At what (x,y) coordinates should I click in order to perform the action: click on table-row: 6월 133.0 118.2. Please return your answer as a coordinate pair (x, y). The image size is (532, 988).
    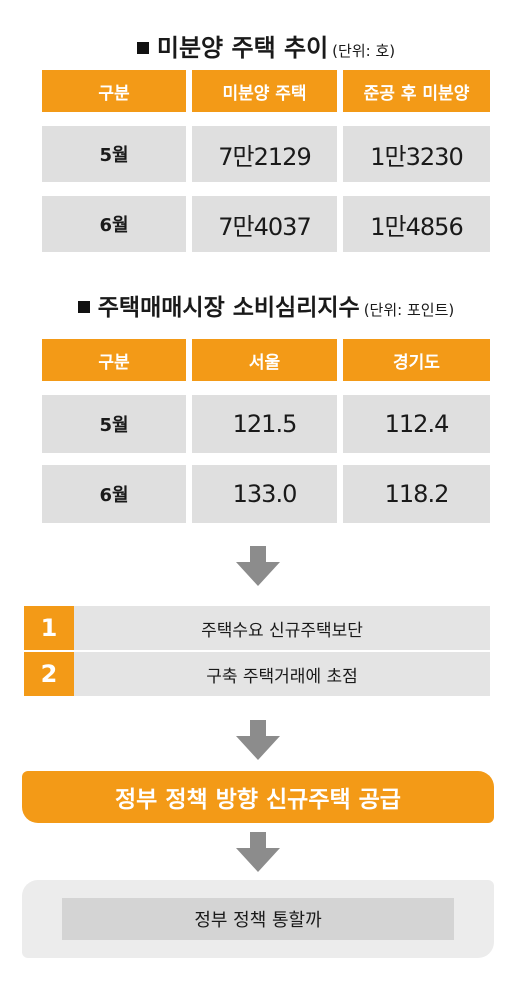
    Looking at the image, I should click on (266, 494).